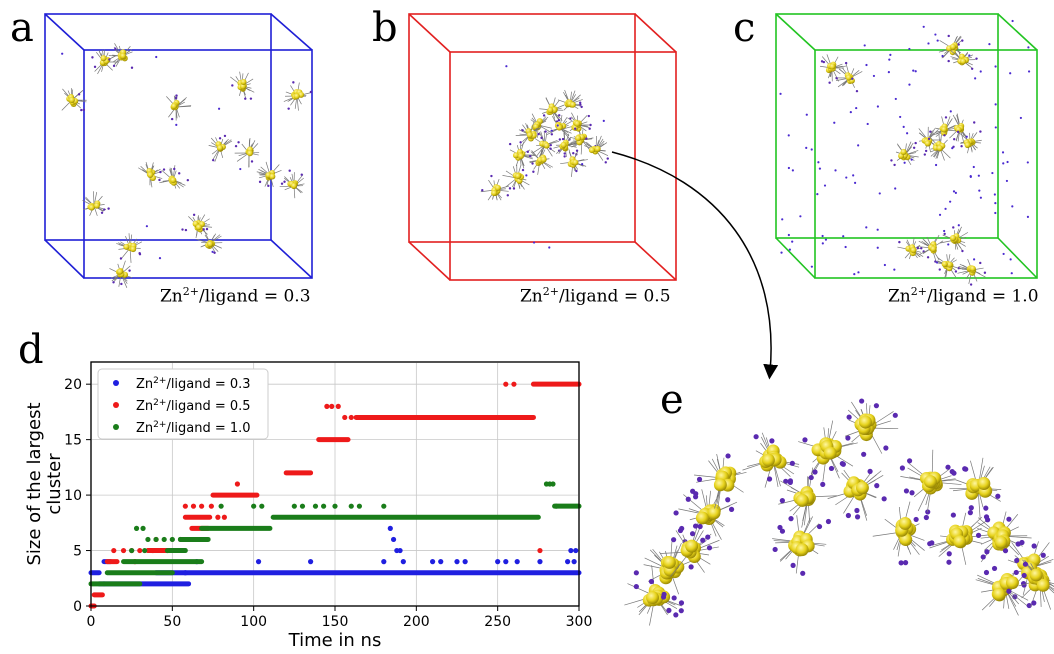 Image resolution: width=1054 pixels, height=654 pixels. I want to click on caption-a: Zn2+/ligand = 0.3, so click(235, 296).